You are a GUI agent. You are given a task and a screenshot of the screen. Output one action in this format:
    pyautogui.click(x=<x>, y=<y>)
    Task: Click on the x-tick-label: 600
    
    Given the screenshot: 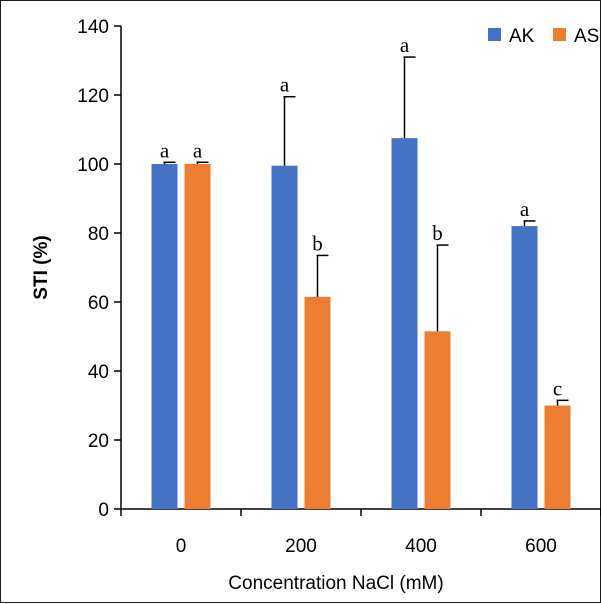 What is the action you would take?
    pyautogui.click(x=541, y=546)
    